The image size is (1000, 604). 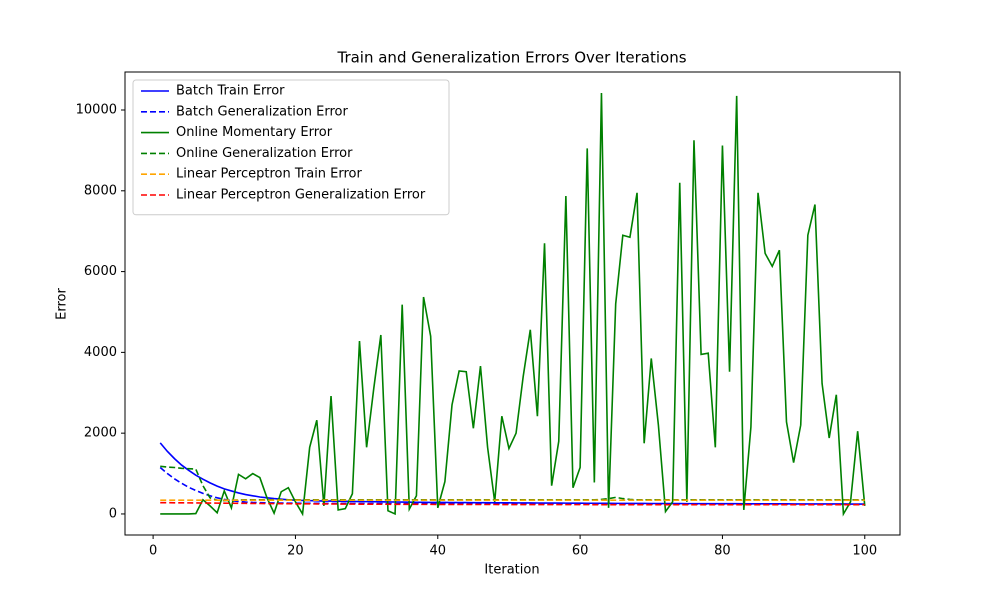 I want to click on y-tick-label: 8000, so click(x=100, y=190).